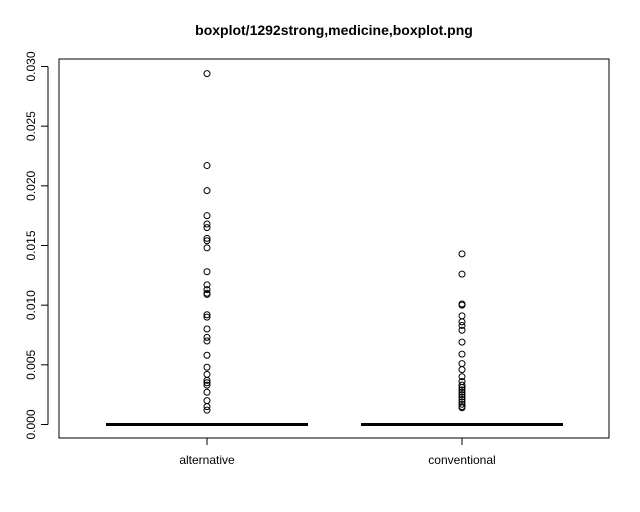  What do you see at coordinates (31, 424) in the screenshot?
I see `y-tick-label: 0.000` at bounding box center [31, 424].